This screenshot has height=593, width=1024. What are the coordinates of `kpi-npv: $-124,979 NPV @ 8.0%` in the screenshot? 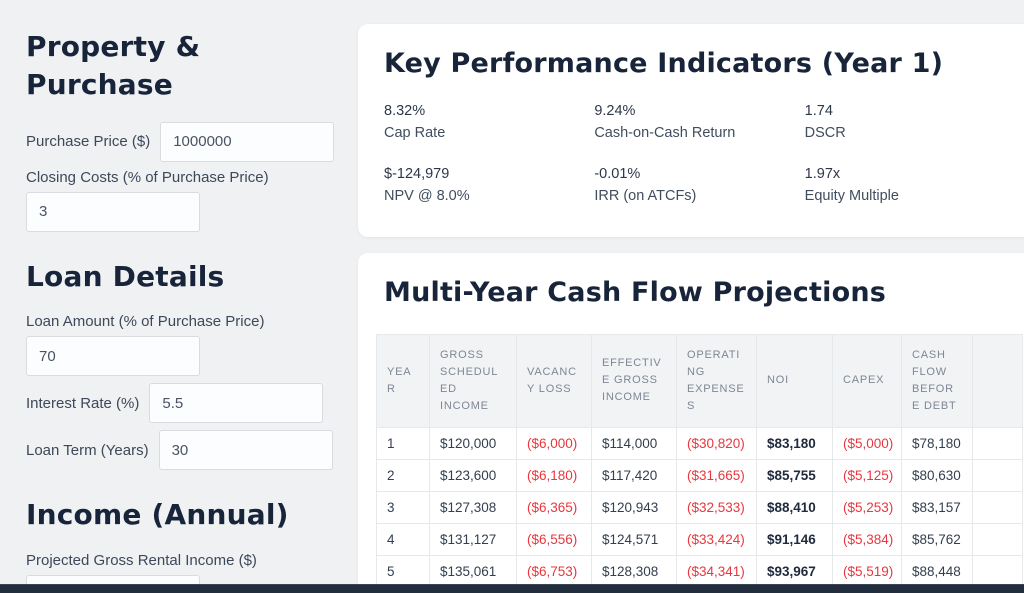 It's located at (489, 185).